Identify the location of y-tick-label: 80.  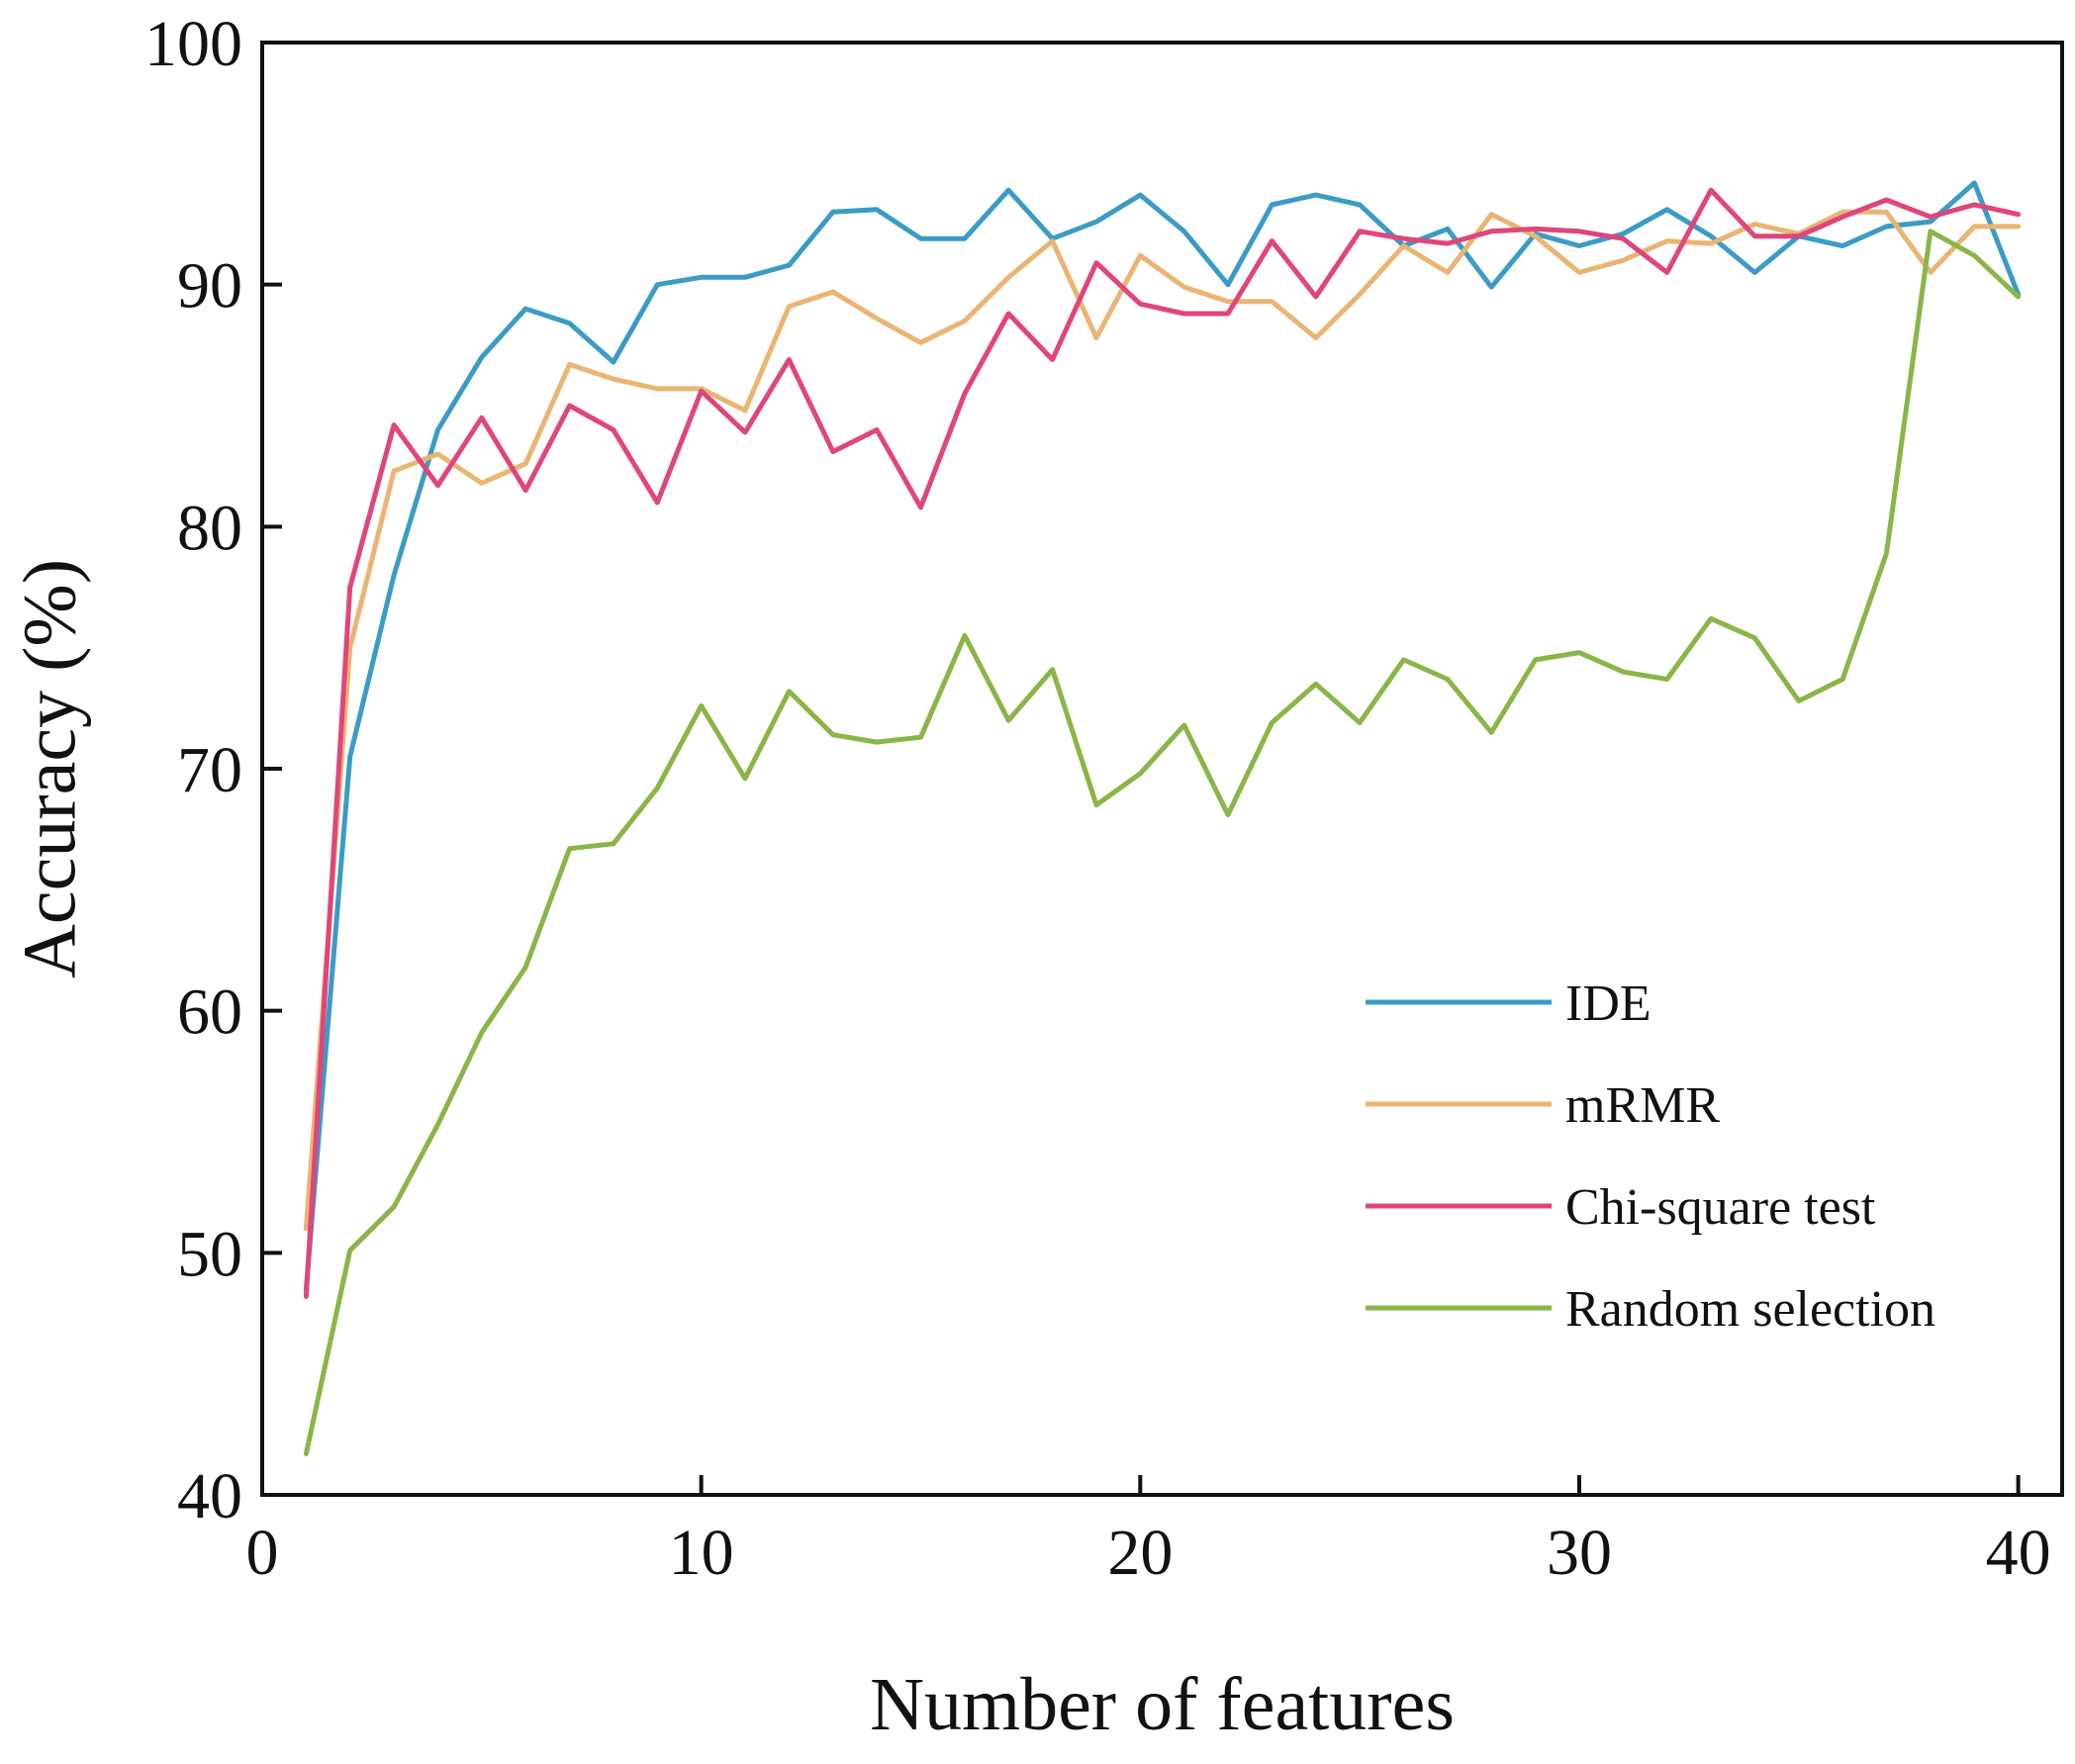
(209, 528).